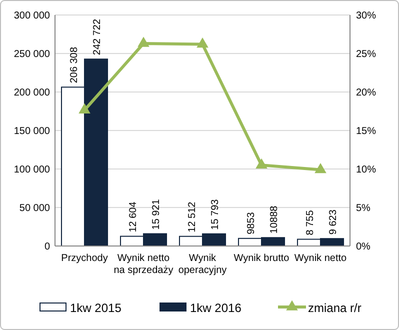 The image size is (399, 330). Describe the element at coordinates (202, 264) in the screenshot. I see `x-tick-label: Wynik operacyjny` at that location.